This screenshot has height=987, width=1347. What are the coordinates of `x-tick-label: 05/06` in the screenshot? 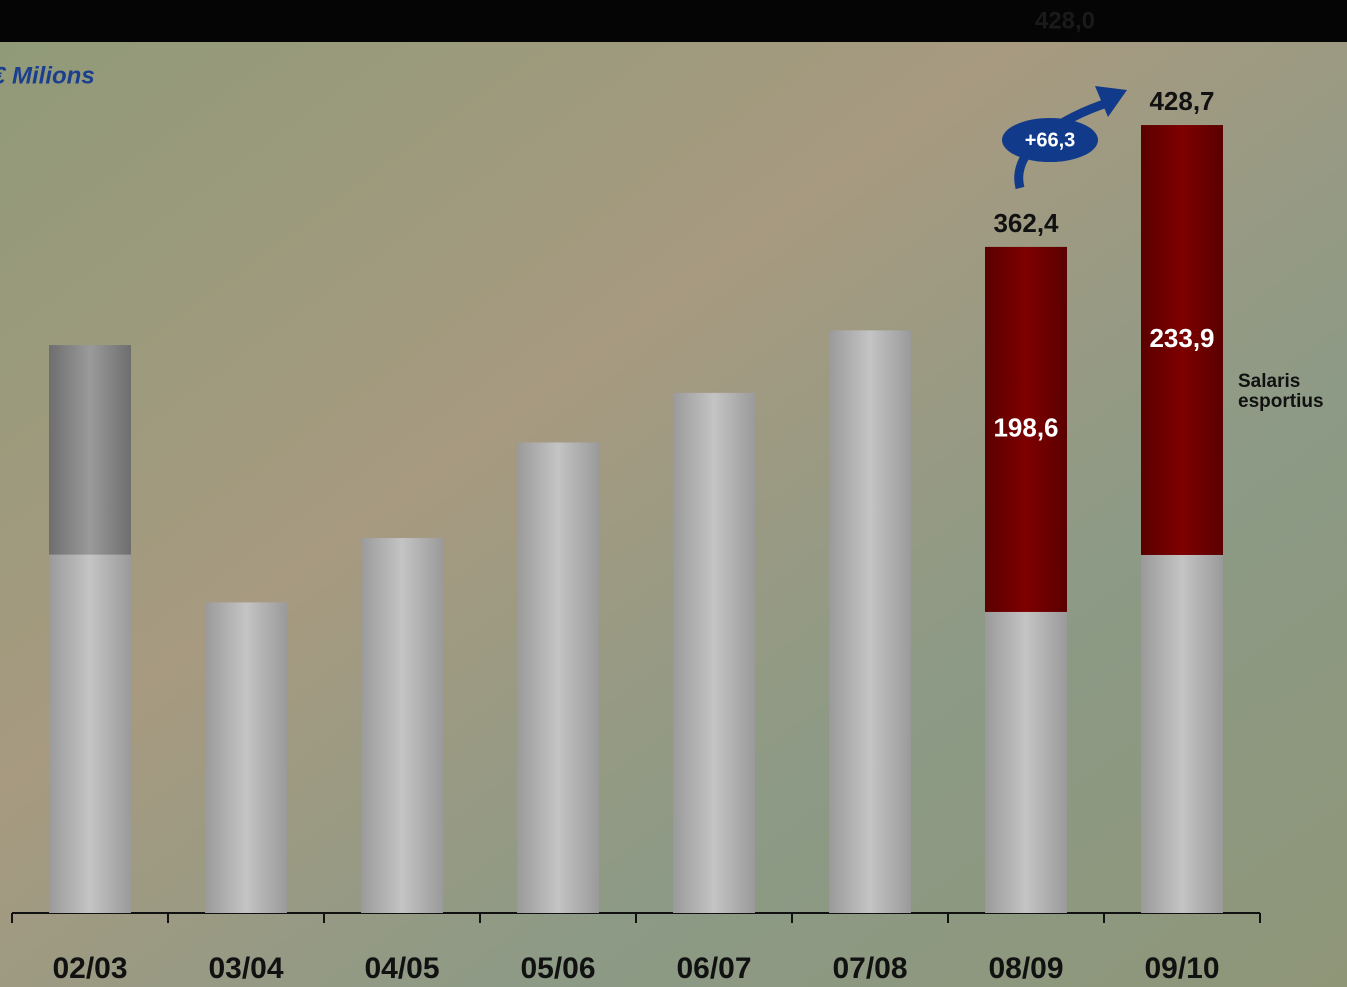 It's located at (557, 968).